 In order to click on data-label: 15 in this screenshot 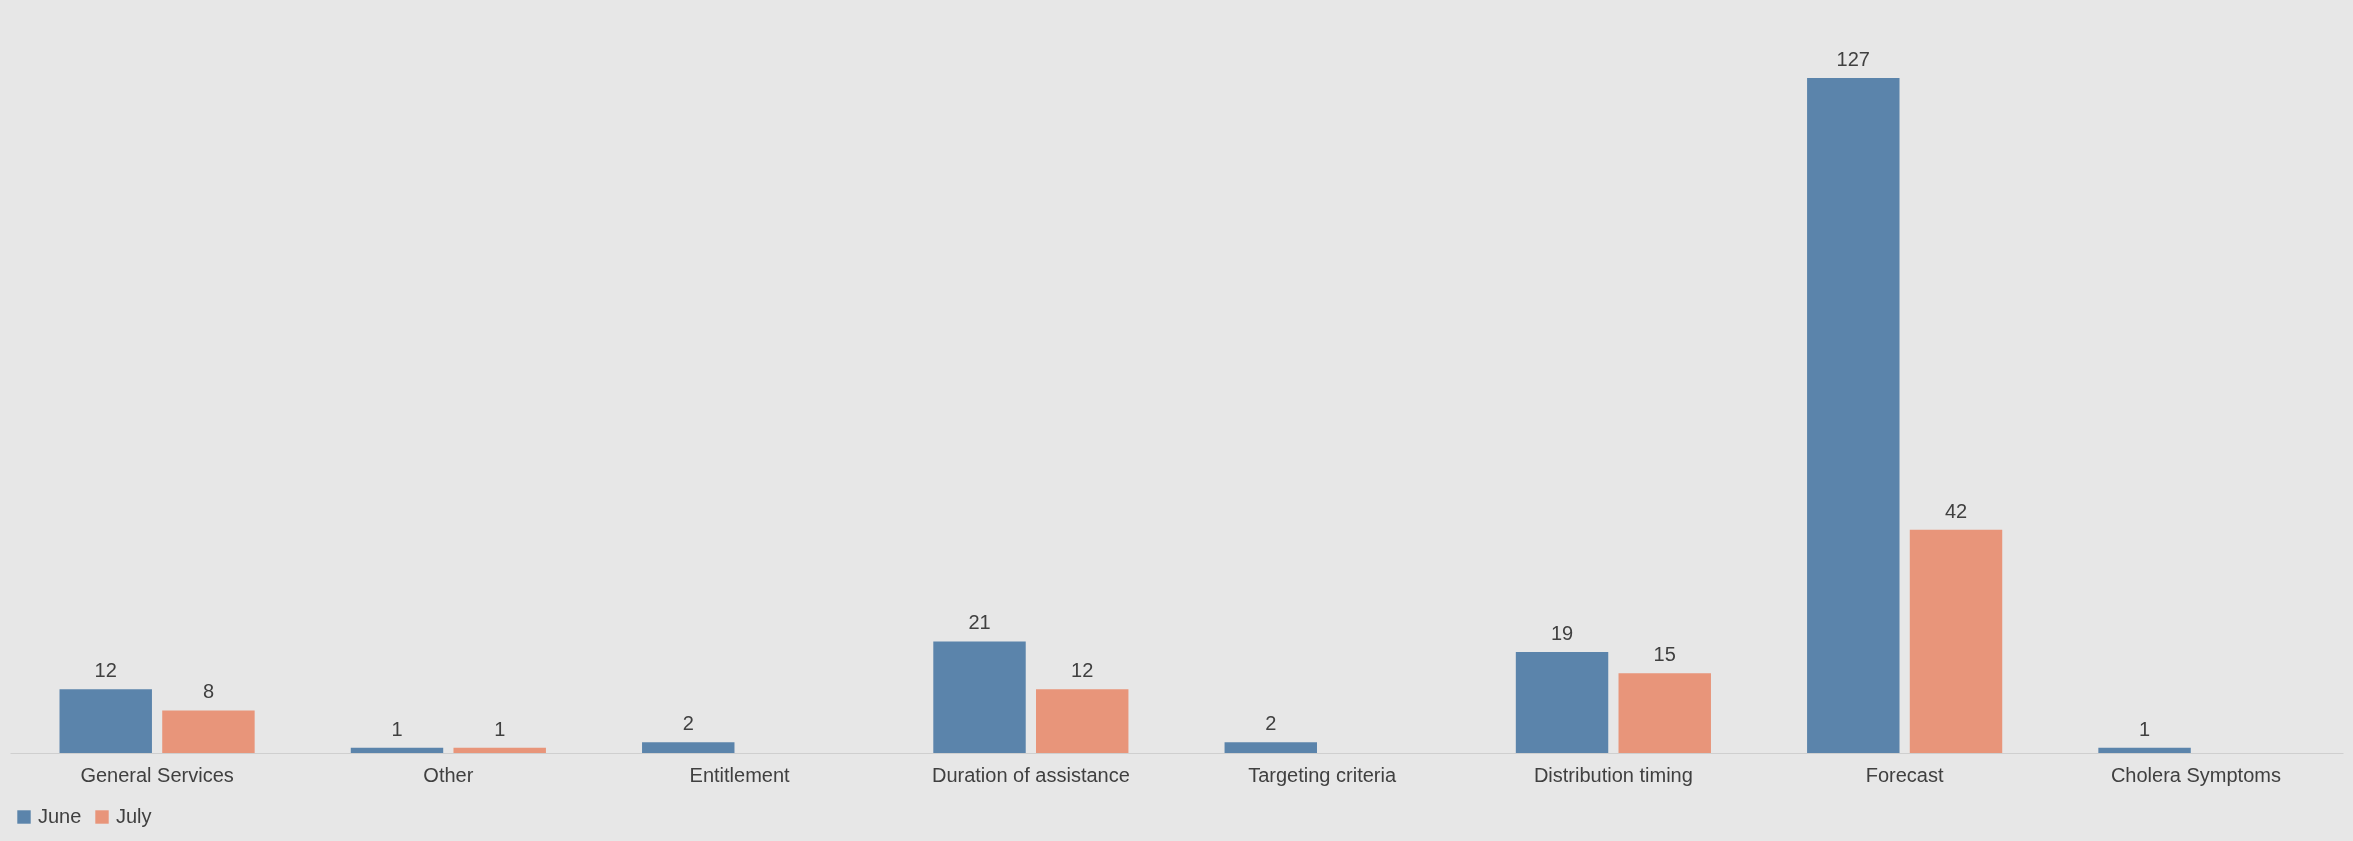, I will do `click(1664, 654)`.